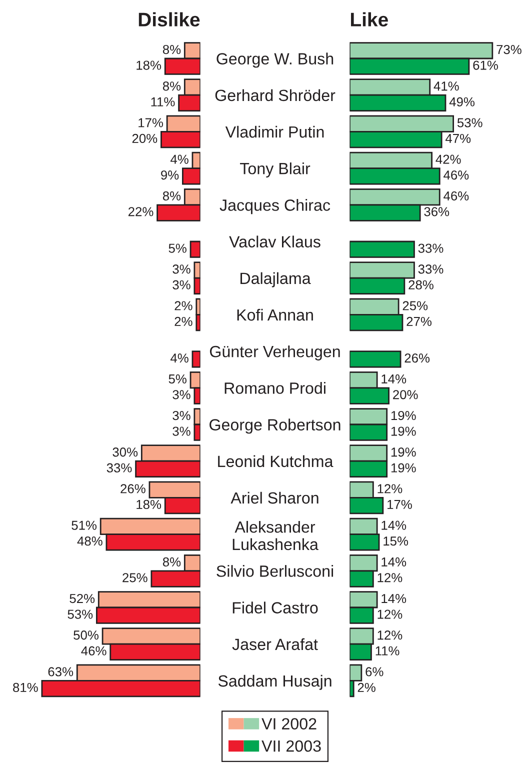 The height and width of the screenshot is (766, 523). Describe the element at coordinates (421, 285) in the screenshot. I see `data-label: 28%` at that location.